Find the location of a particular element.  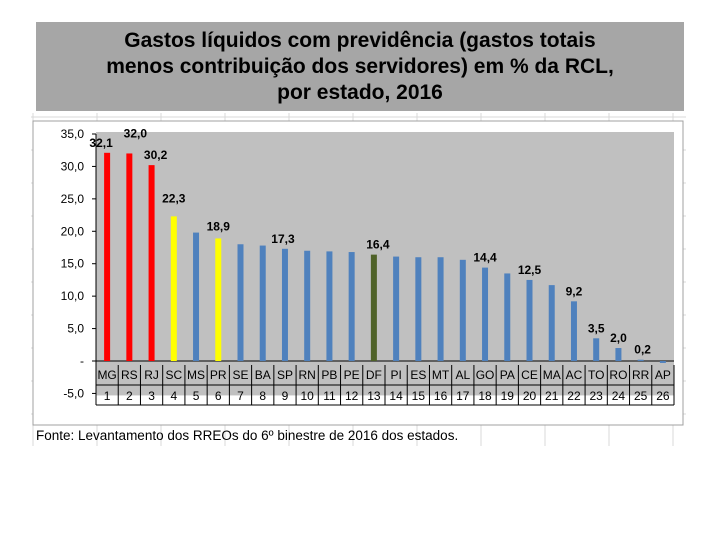

category-label: SC is located at coordinates (173, 375).